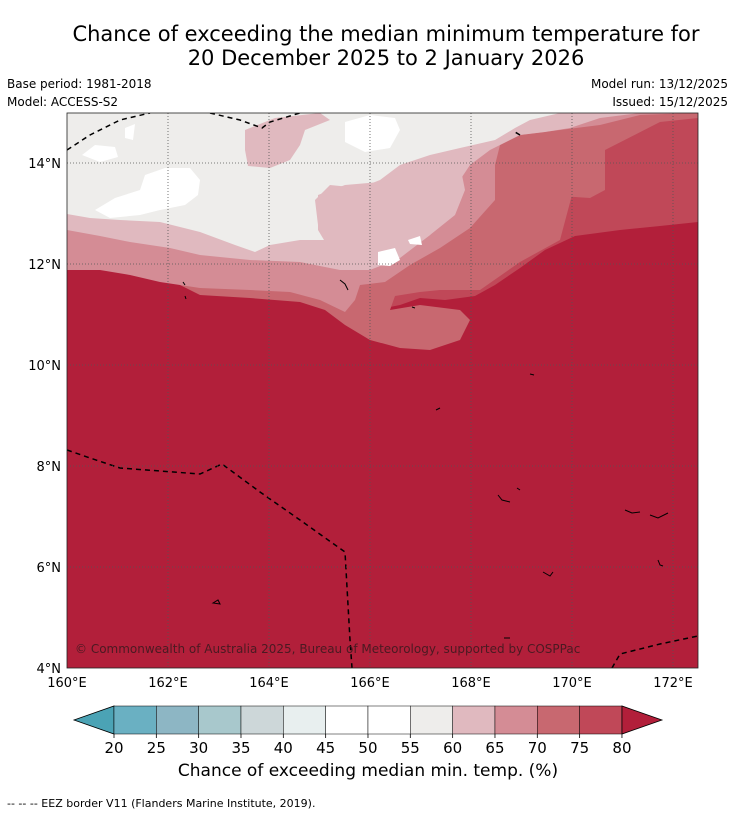  I want to click on lat-label-6n: 6°N, so click(49, 568).